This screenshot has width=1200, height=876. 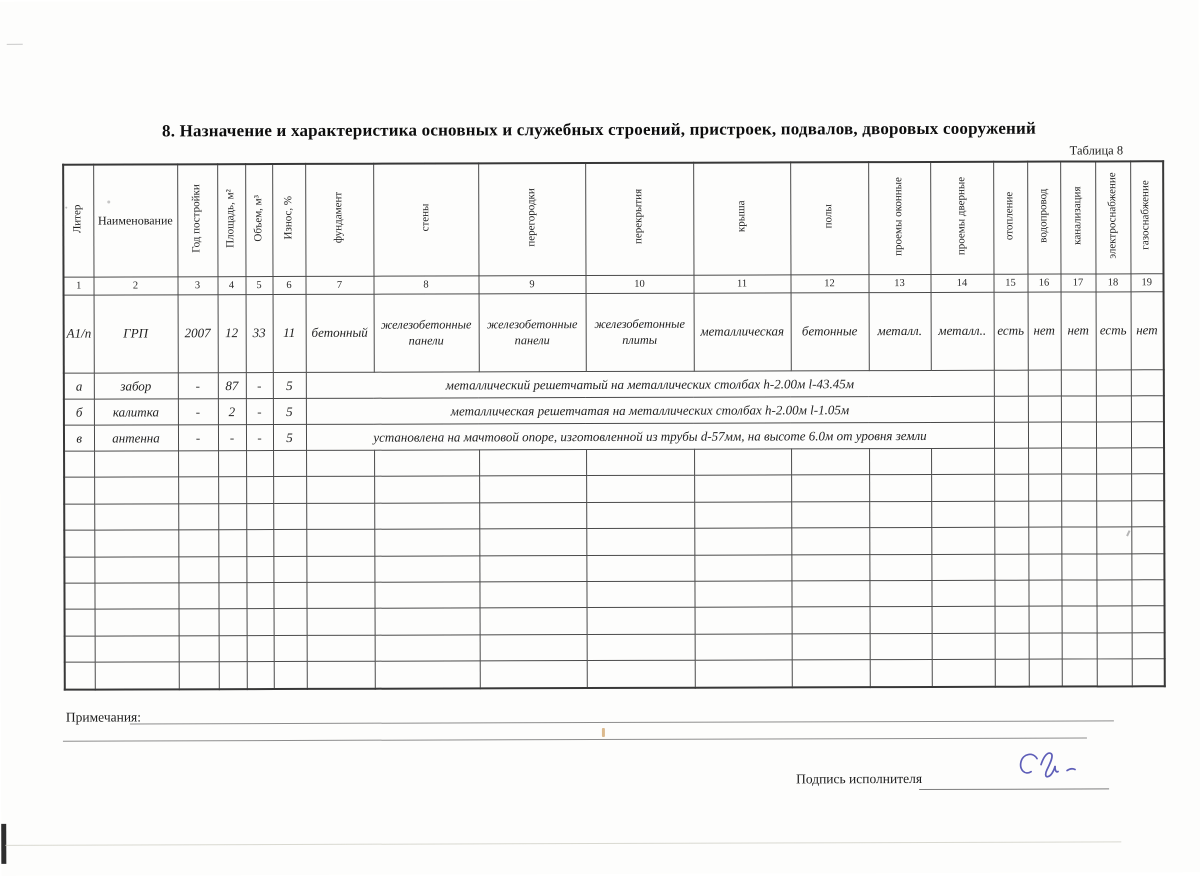 What do you see at coordinates (1010, 218) in the screenshot?
I see `col-header-heating: отопление` at bounding box center [1010, 218].